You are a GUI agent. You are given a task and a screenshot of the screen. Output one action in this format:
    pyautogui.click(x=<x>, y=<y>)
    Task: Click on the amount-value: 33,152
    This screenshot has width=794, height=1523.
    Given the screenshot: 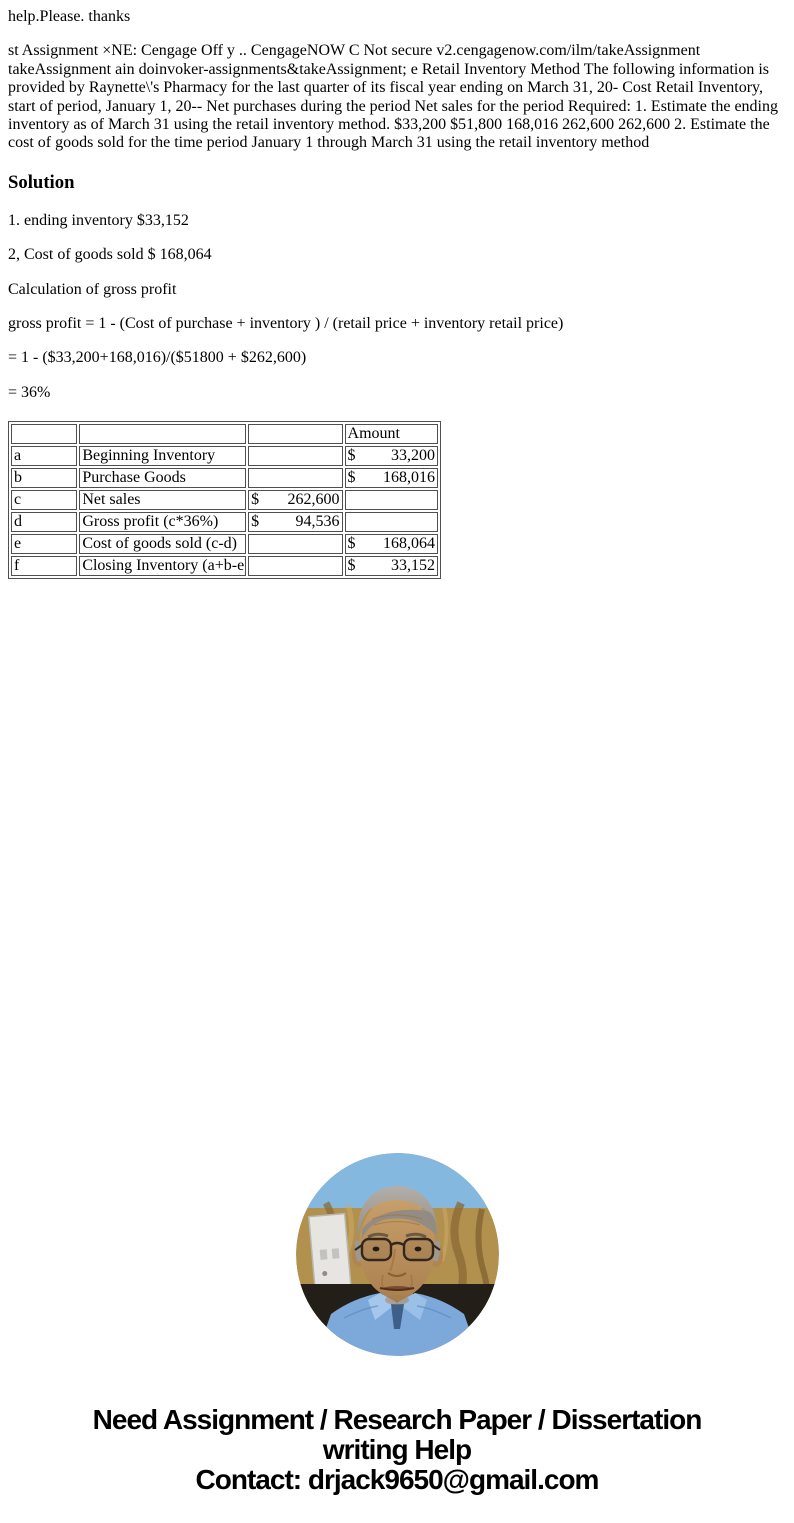 What is the action you would take?
    pyautogui.click(x=413, y=566)
    